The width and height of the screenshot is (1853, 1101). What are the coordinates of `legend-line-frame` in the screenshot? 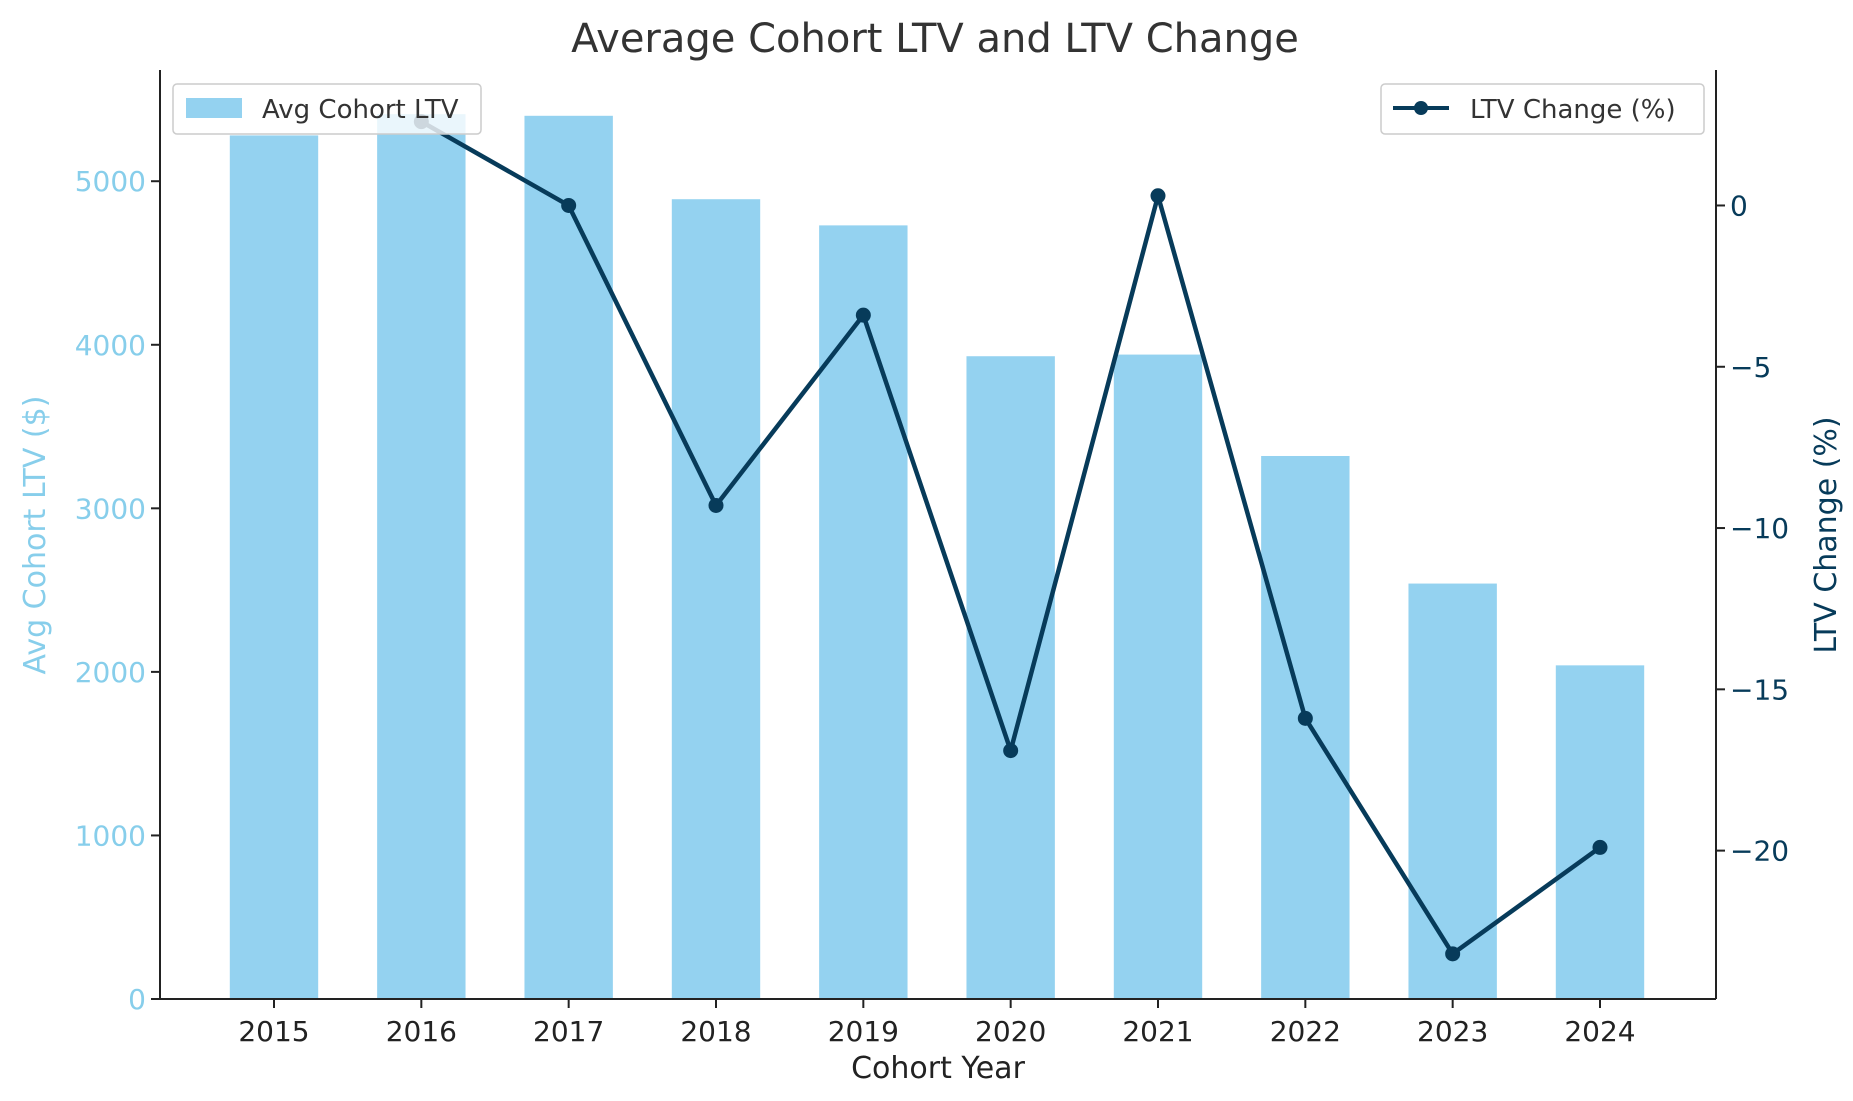 It's located at (1542, 109).